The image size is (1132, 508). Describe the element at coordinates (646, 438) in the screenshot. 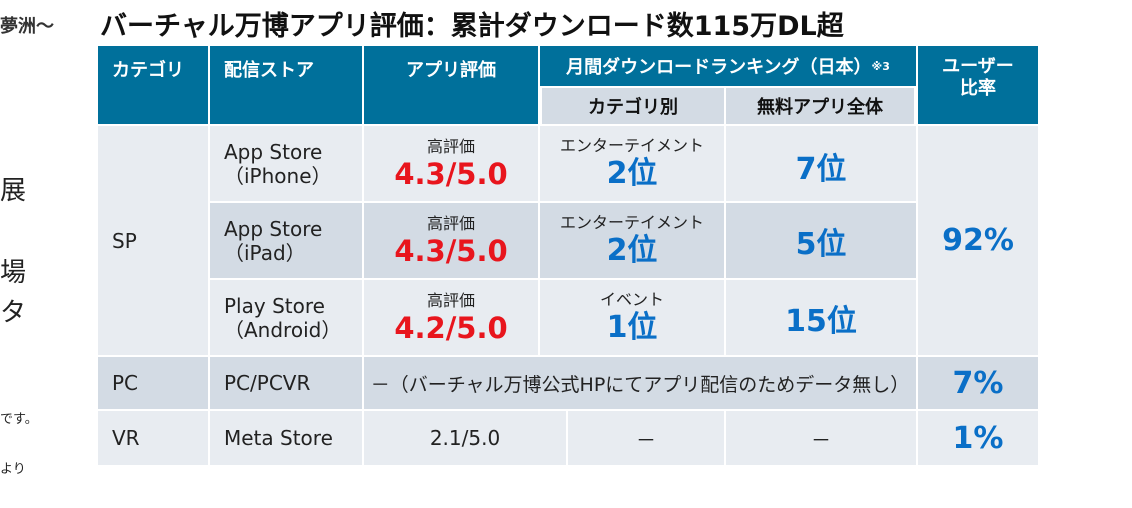

I see `category-rank-vr: －` at that location.